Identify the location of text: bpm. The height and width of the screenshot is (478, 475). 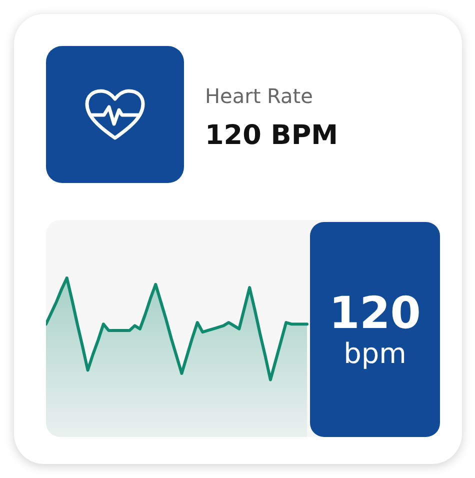
(375, 353).